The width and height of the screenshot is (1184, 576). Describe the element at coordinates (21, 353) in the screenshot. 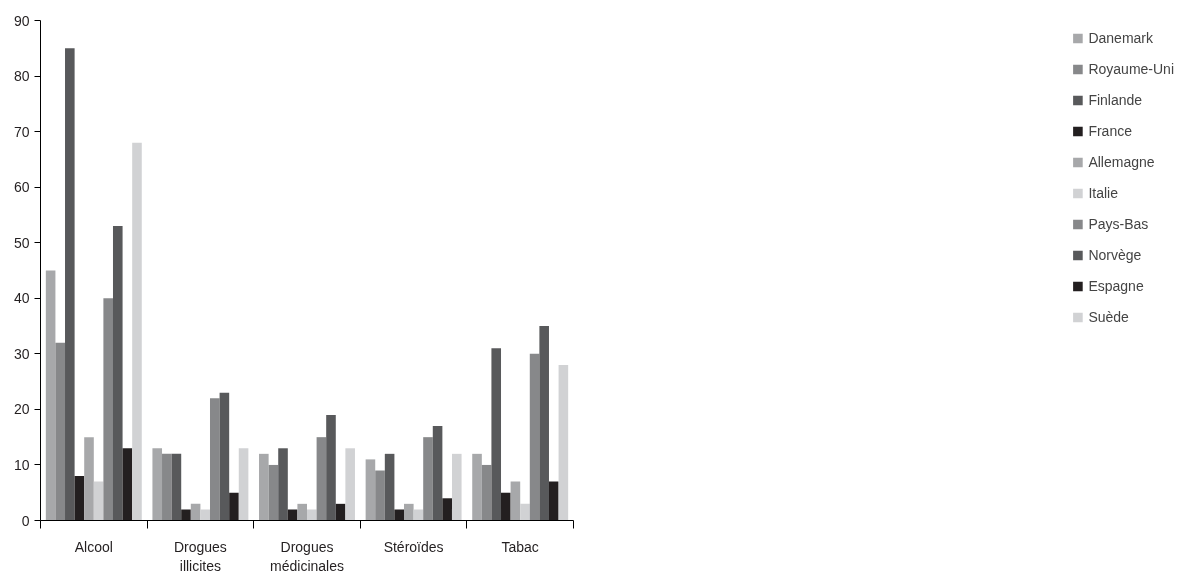

I see `y-tick-label: 30` at that location.